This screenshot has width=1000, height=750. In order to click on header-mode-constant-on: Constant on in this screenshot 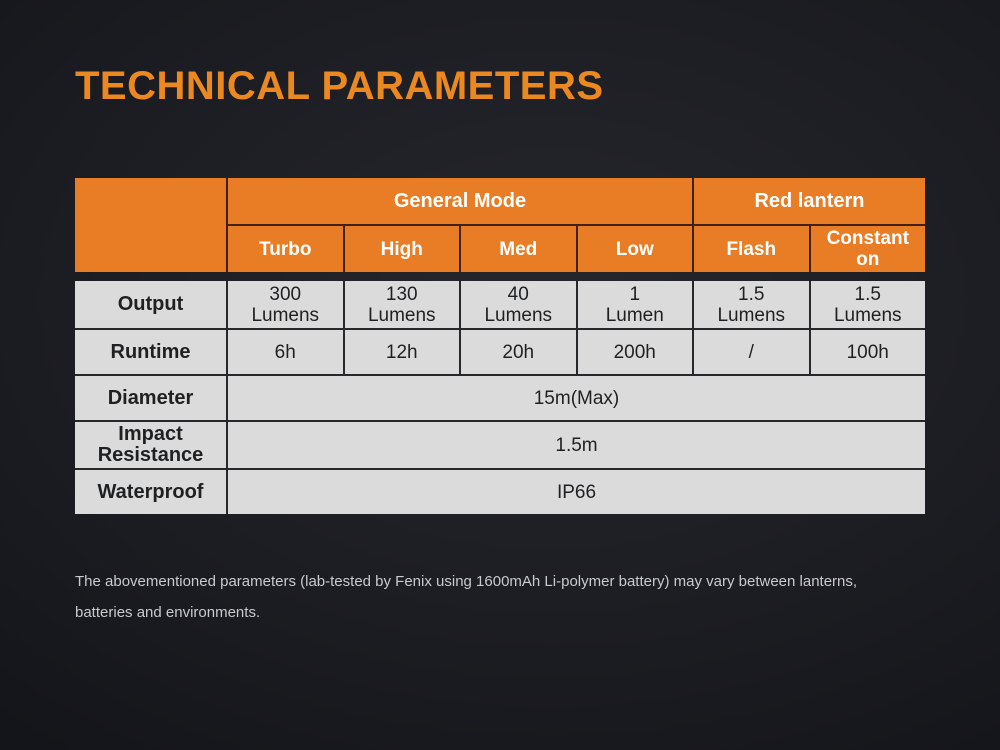, I will do `click(867, 249)`.